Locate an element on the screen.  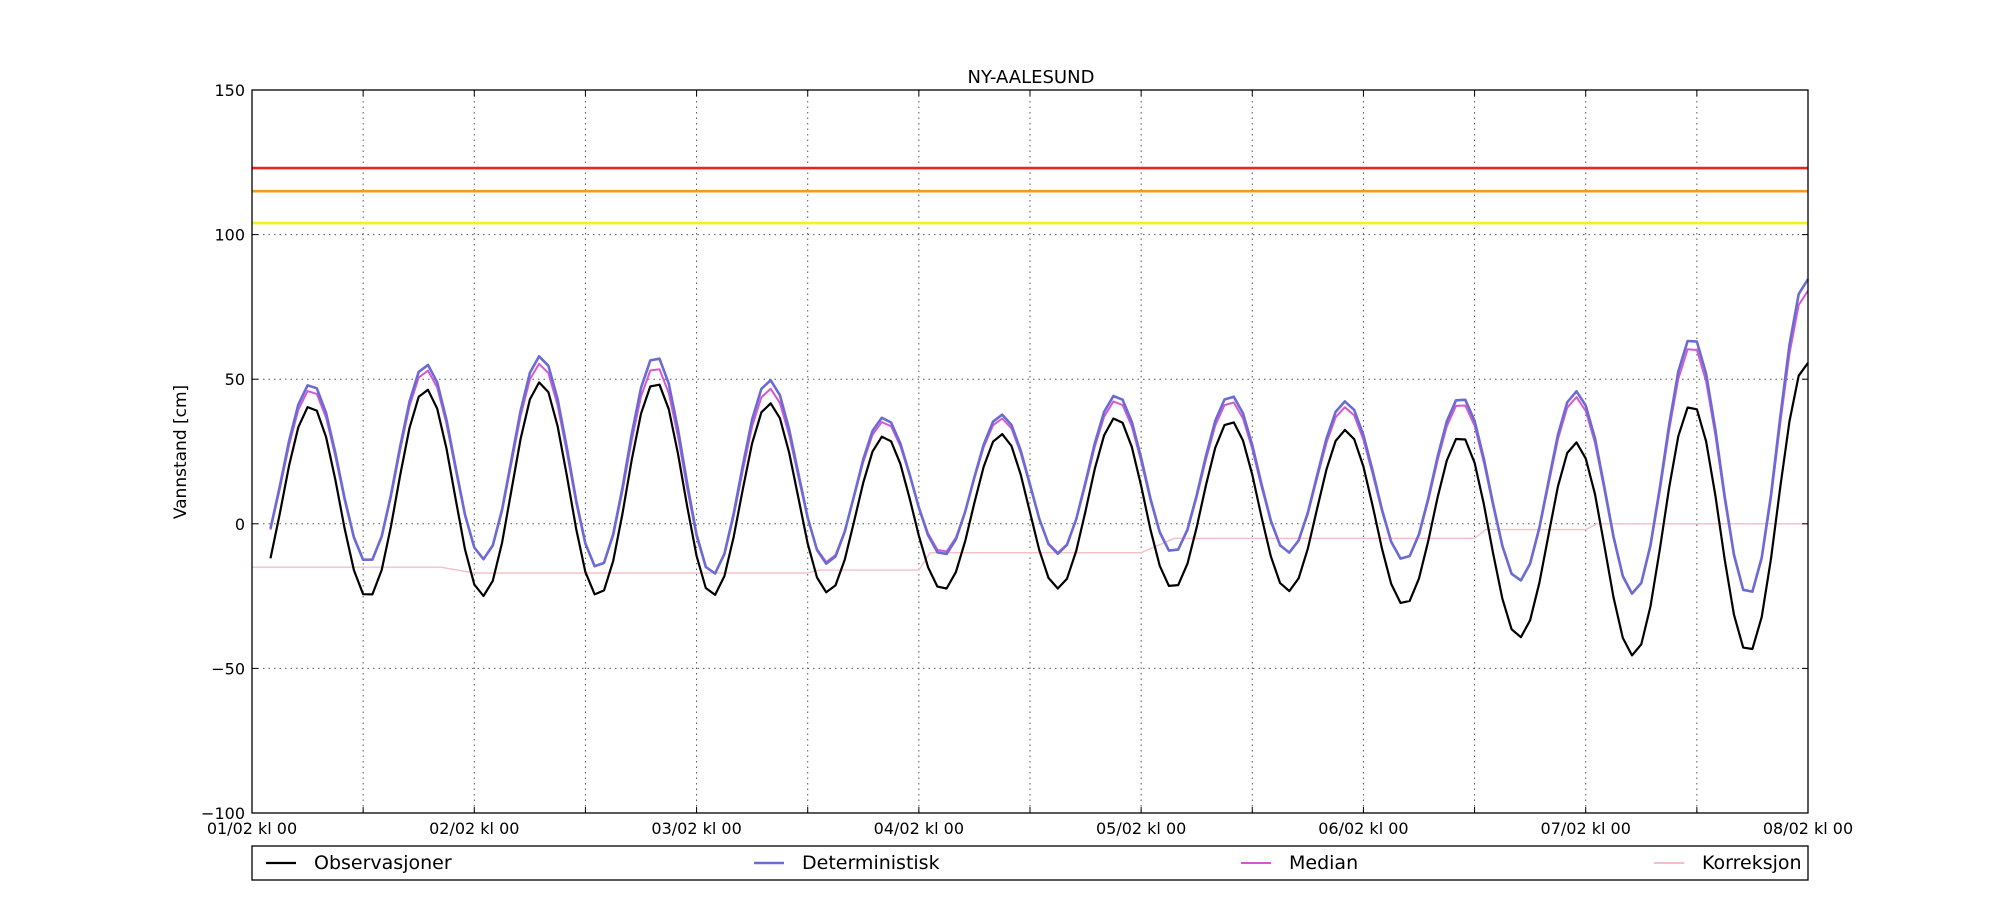
legend-frame is located at coordinates (1030, 863).